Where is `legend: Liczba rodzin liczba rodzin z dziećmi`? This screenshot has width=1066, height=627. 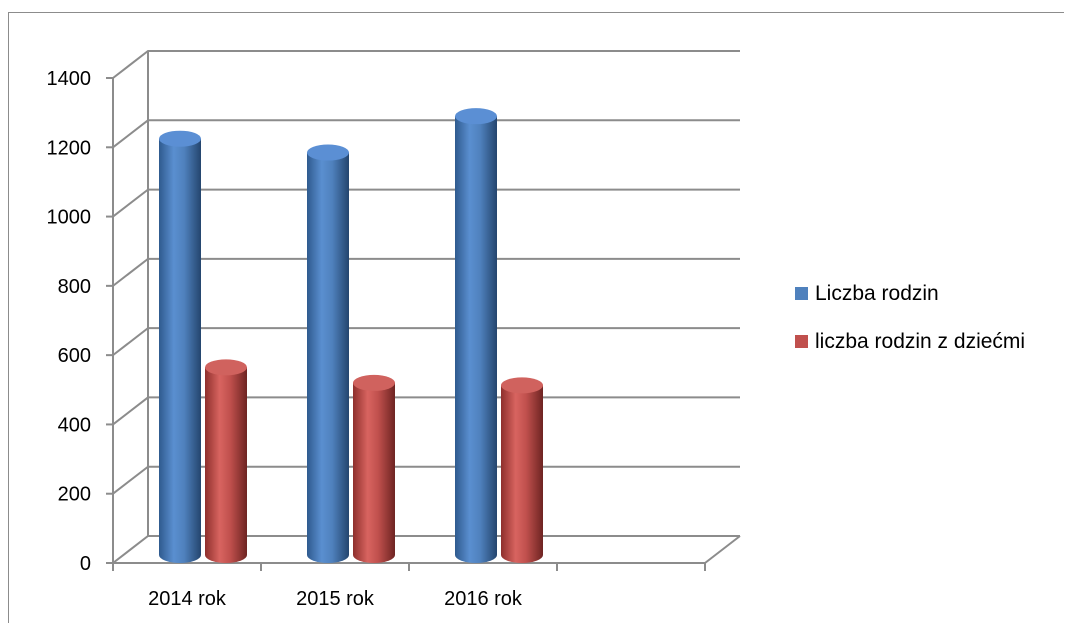
legend: Liczba rodzin liczba rodzin z dziećmi is located at coordinates (910, 317).